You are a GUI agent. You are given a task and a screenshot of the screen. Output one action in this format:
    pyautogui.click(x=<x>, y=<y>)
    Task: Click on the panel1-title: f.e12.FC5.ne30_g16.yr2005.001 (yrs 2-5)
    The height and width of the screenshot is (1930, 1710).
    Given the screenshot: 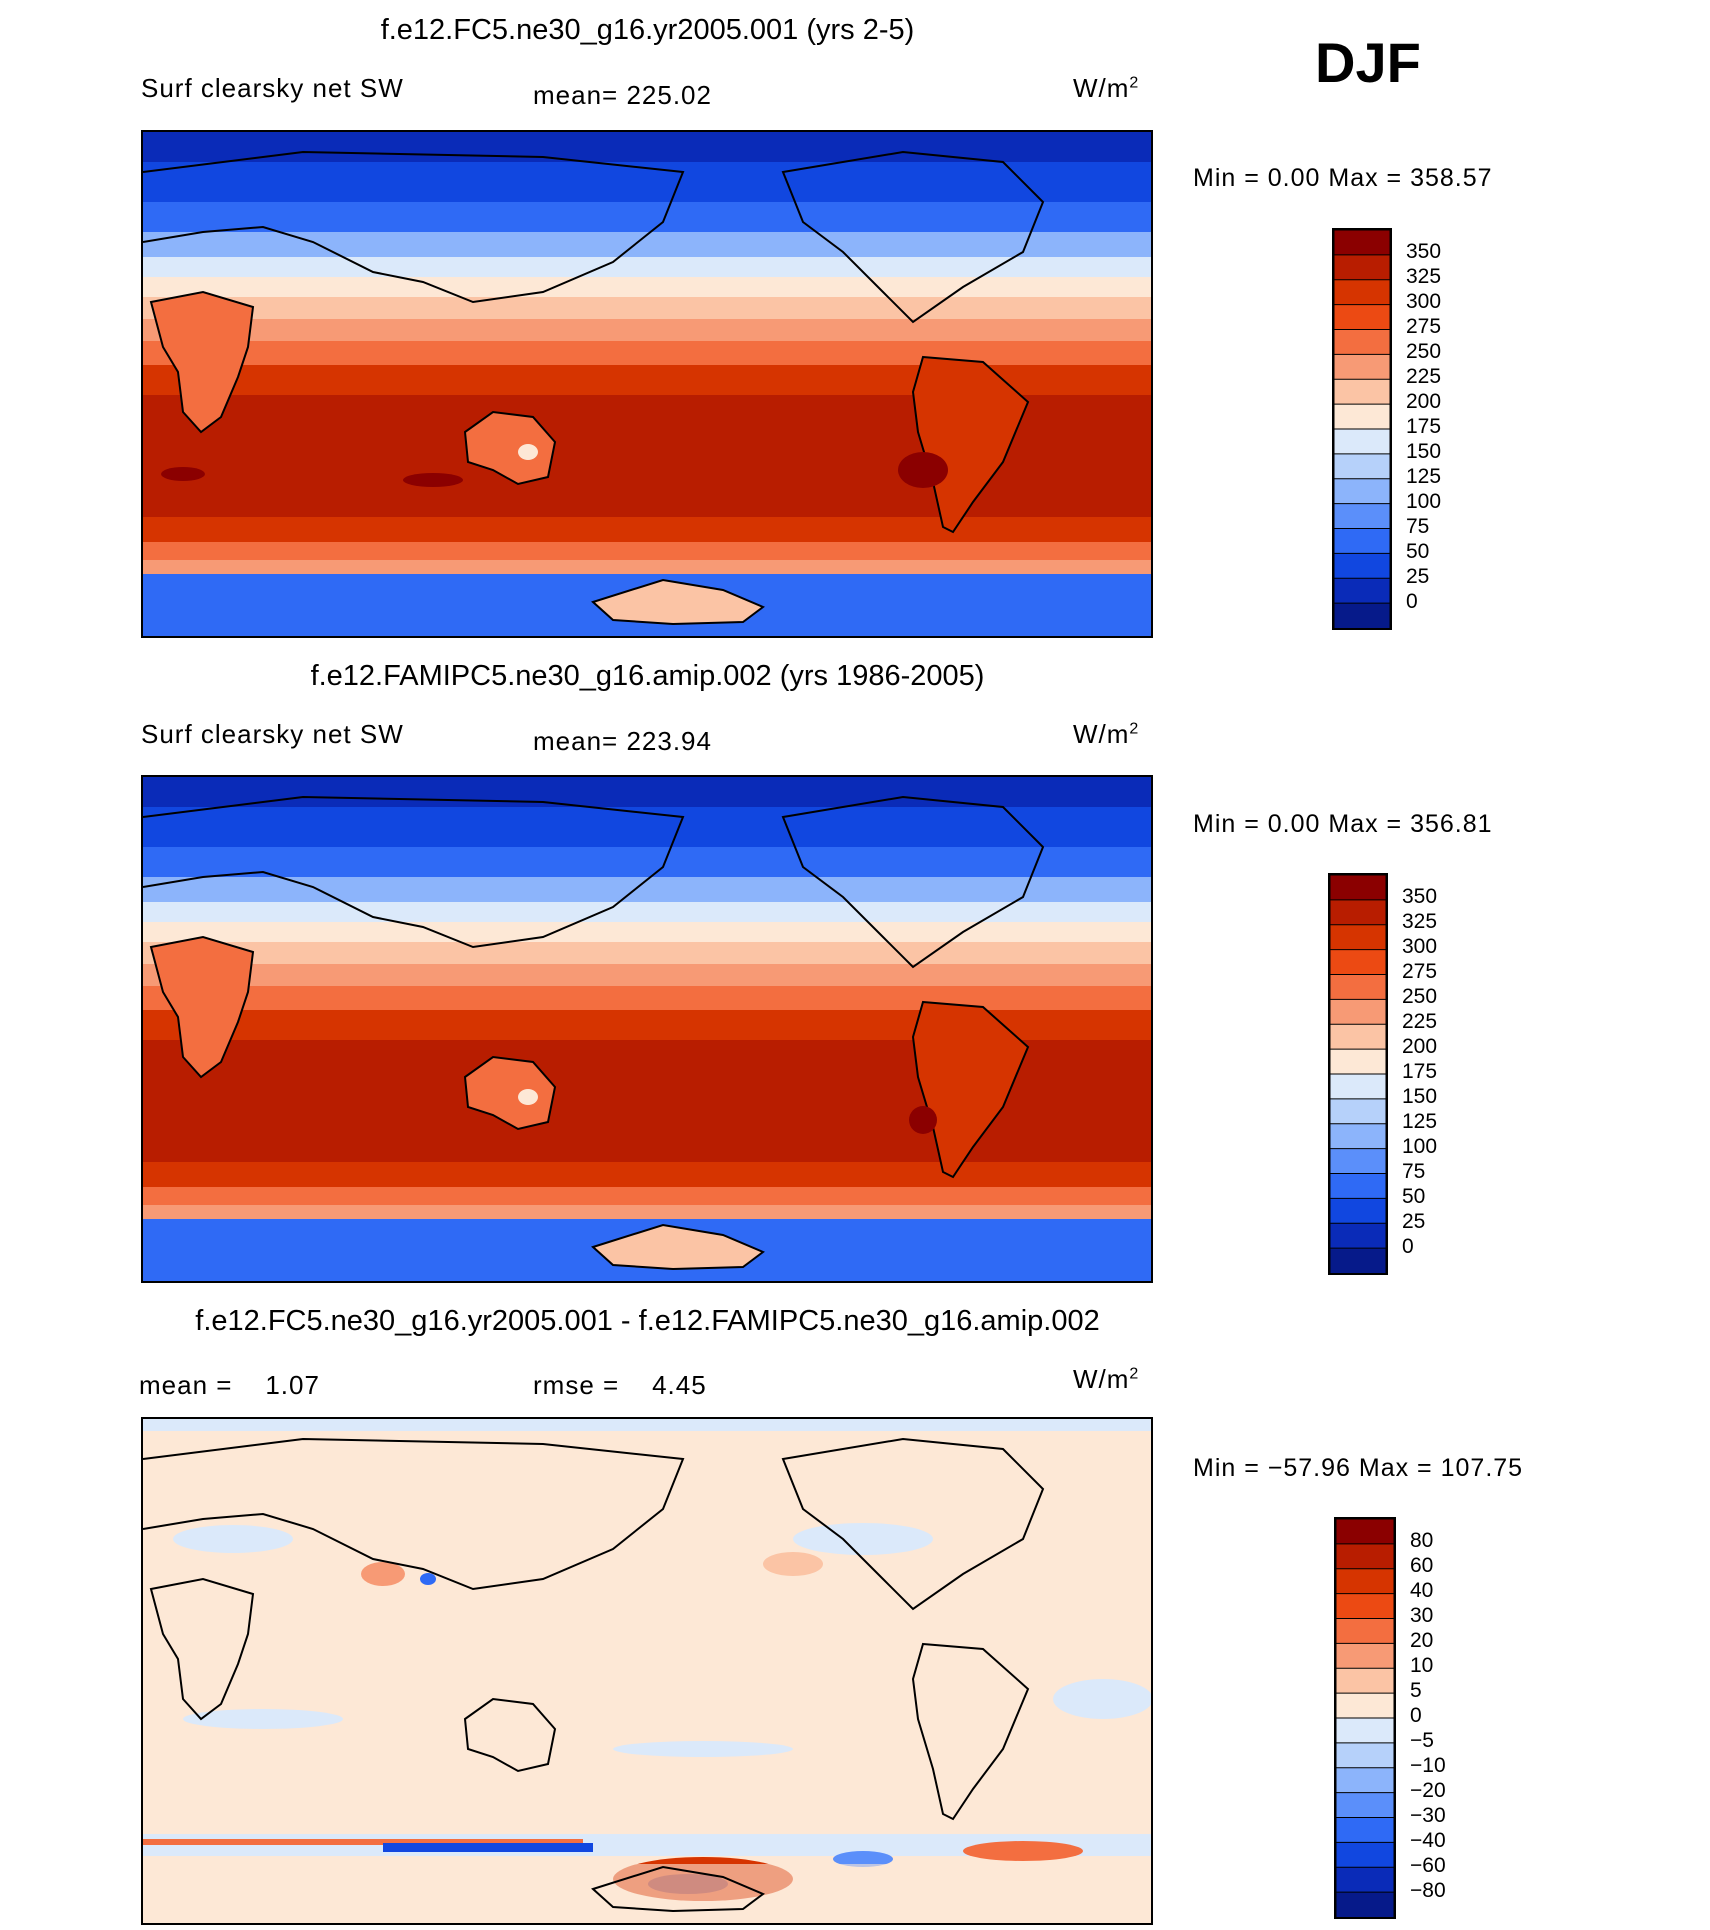 What is the action you would take?
    pyautogui.click(x=647, y=30)
    